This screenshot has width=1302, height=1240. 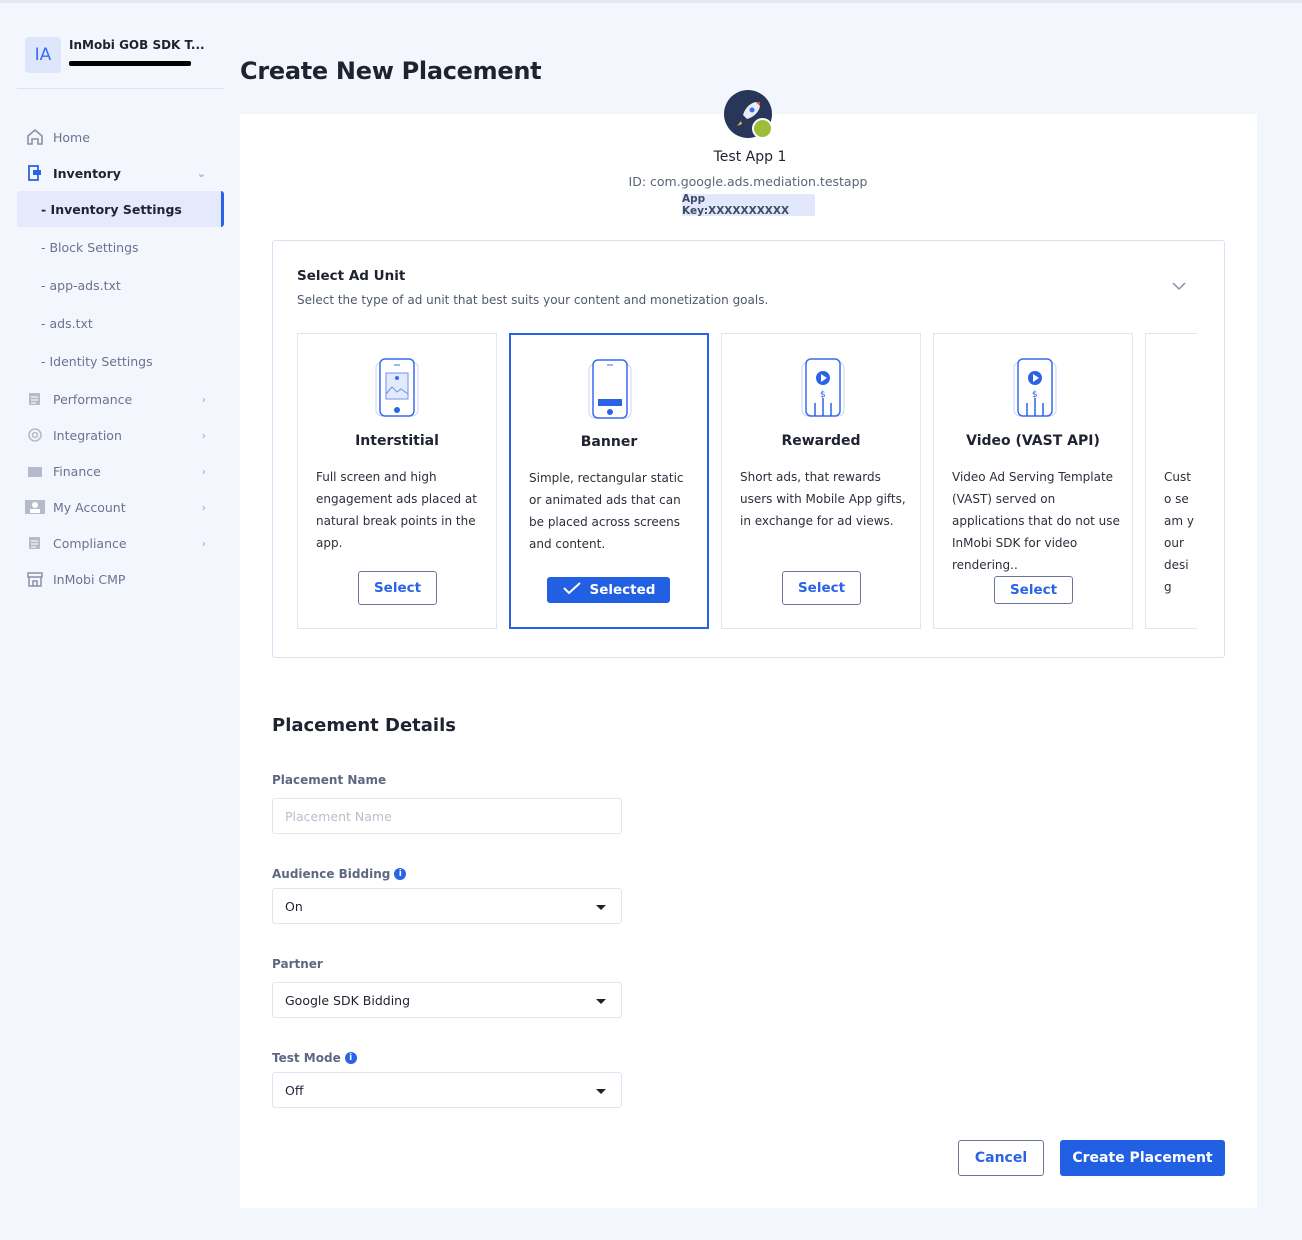 What do you see at coordinates (447, 1000) in the screenshot?
I see `partner-select: Google SDK Bidding` at bounding box center [447, 1000].